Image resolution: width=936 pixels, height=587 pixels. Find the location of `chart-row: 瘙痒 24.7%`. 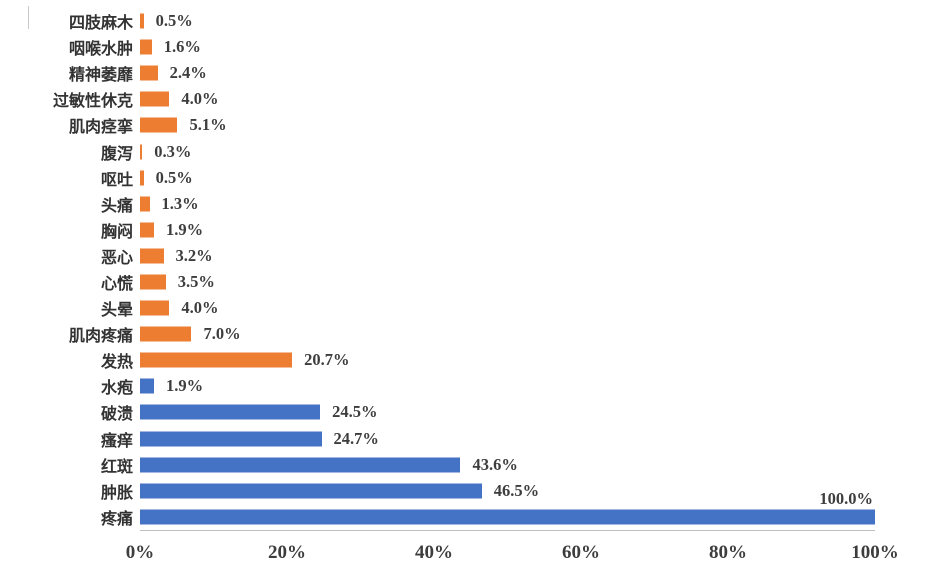

chart-row: 瘙痒 24.7% is located at coordinates (437, 439).